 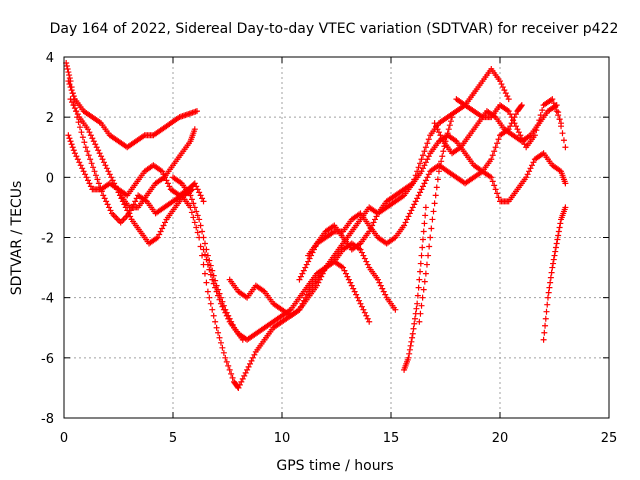 I want to click on y-tick-label: 2, so click(x=50, y=118).